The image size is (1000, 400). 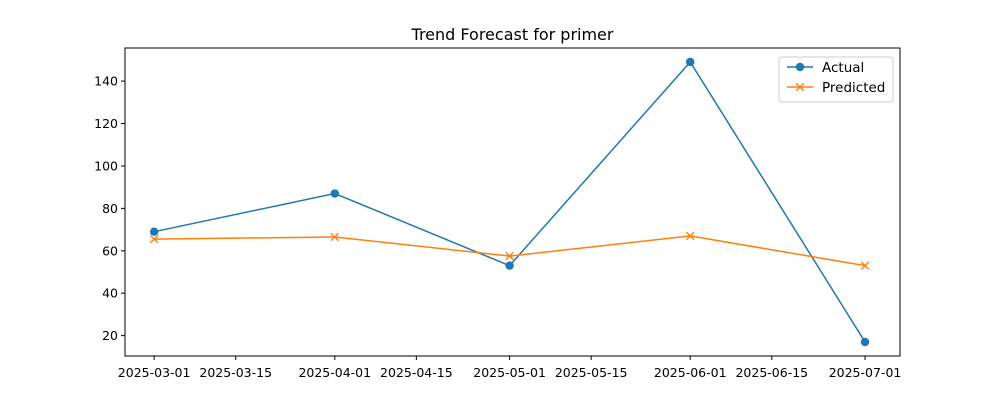 What do you see at coordinates (106, 81) in the screenshot?
I see `y-tick-label: 140` at bounding box center [106, 81].